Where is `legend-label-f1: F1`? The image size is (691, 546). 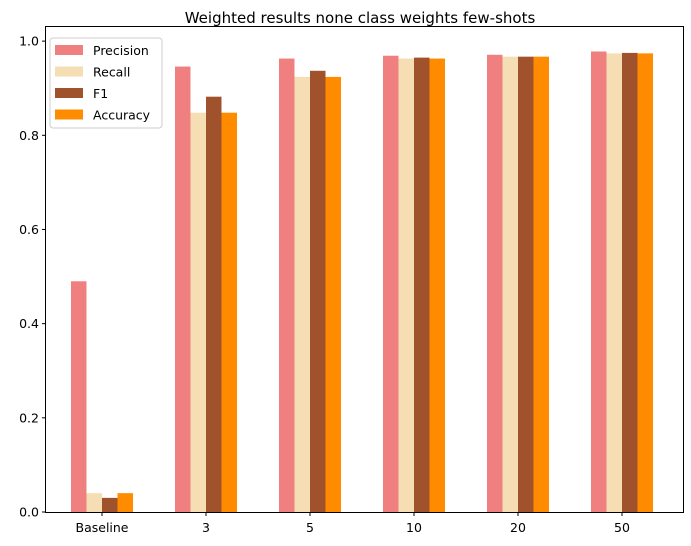 legend-label-f1: F1 is located at coordinates (100, 93).